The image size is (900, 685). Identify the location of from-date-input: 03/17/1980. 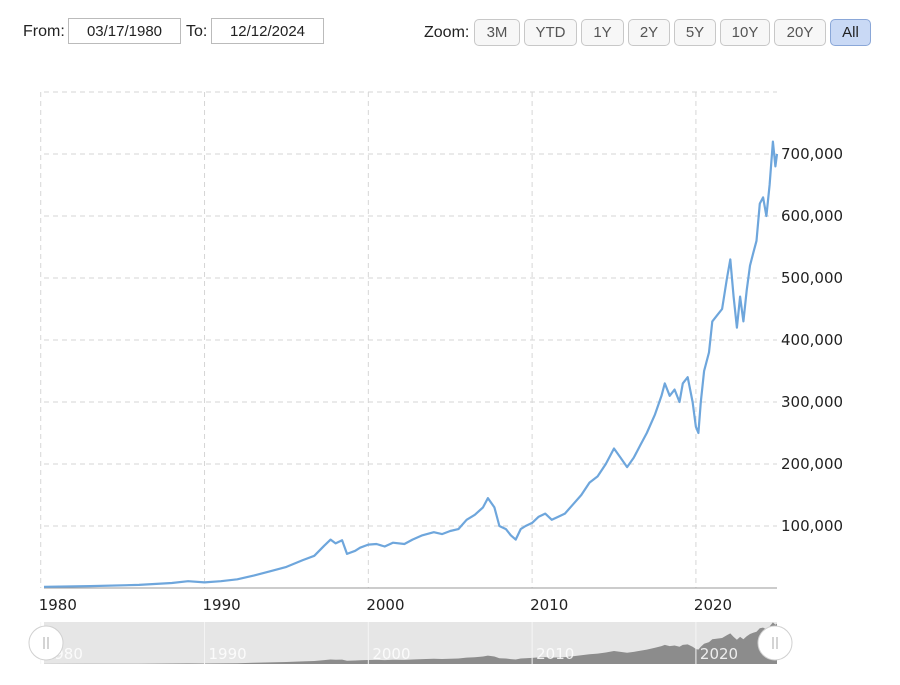
(124, 31).